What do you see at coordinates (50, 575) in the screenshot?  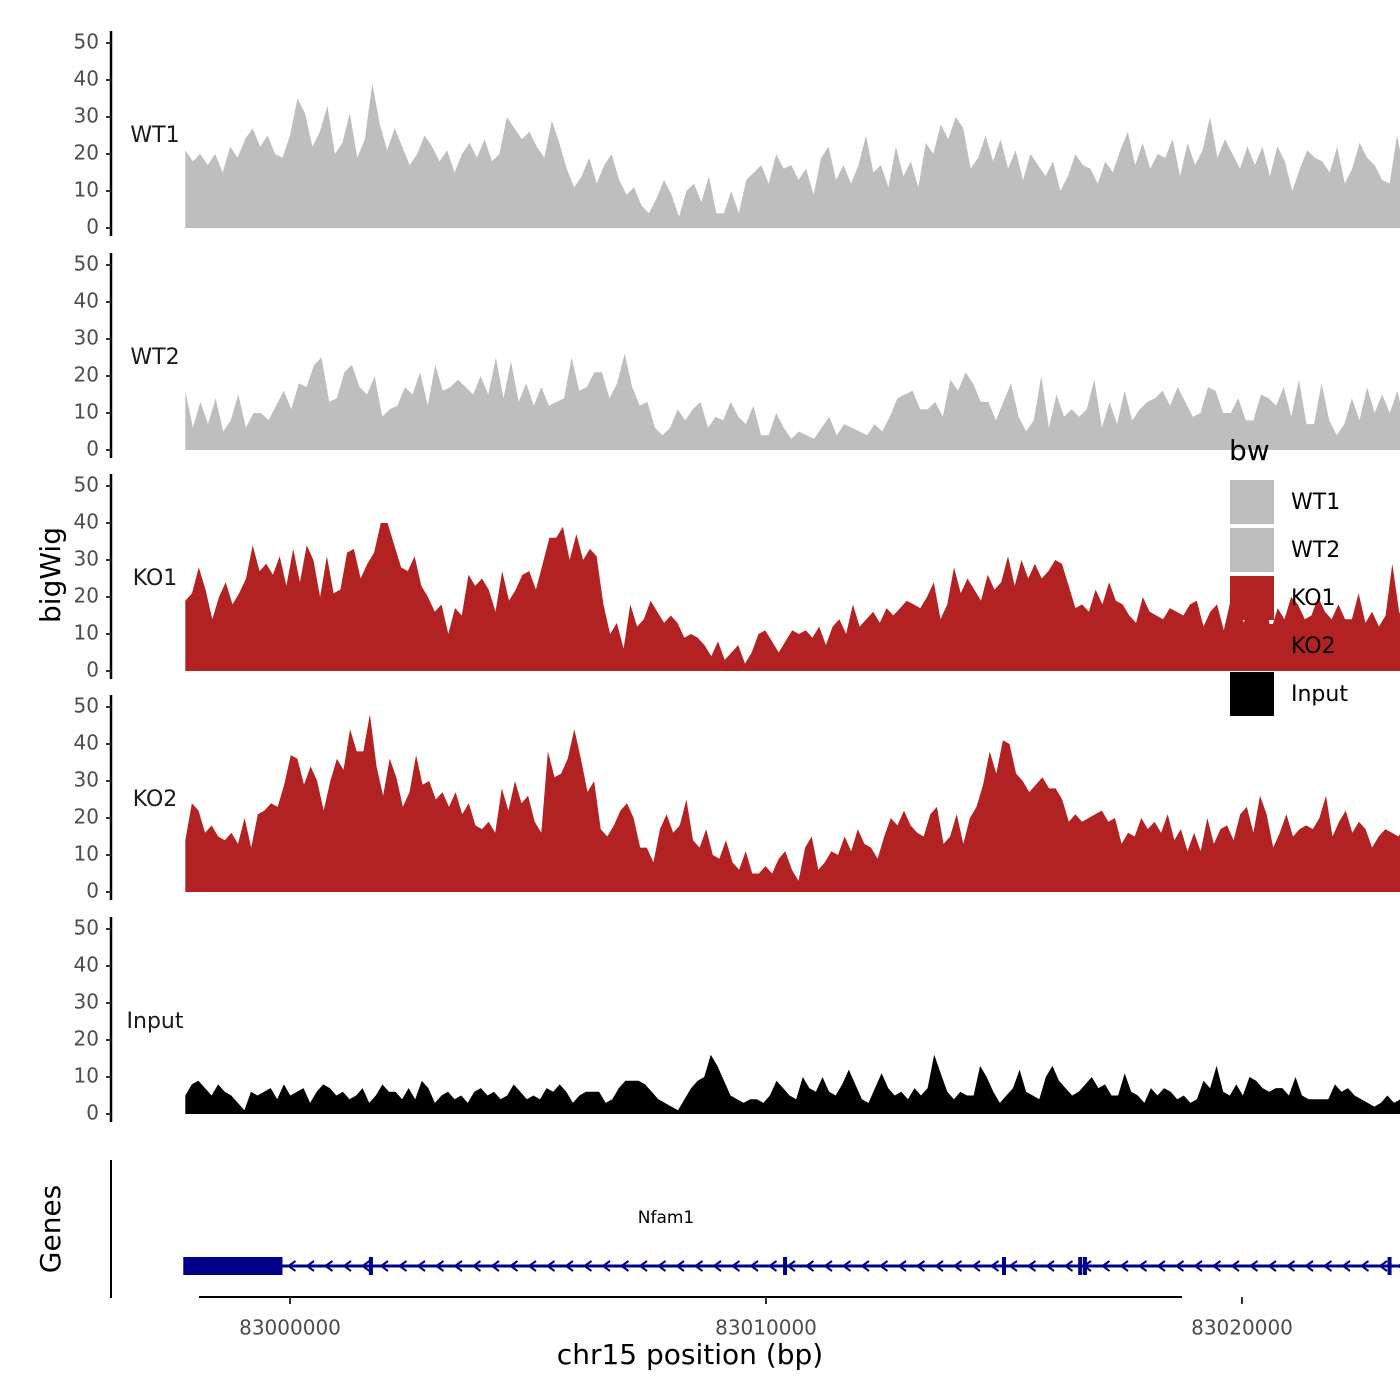 I see `y-axis-title: bigWig` at bounding box center [50, 575].